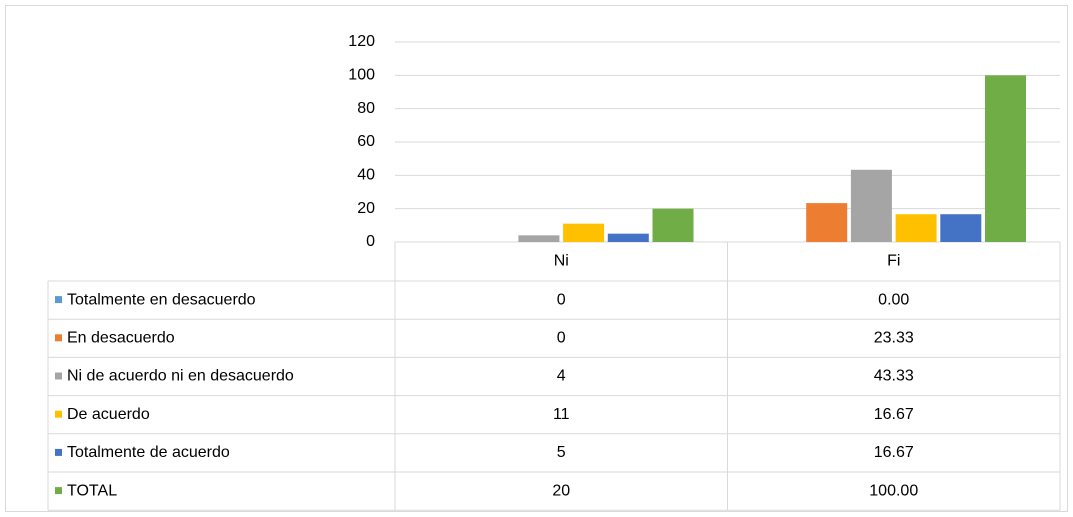 Image resolution: width=1073 pixels, height=517 pixels. What do you see at coordinates (893, 261) in the screenshot?
I see `x-tick-label: Fi` at bounding box center [893, 261].